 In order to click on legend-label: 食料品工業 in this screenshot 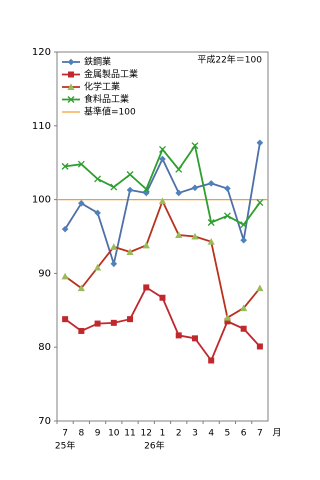, I will do `click(106, 99)`.